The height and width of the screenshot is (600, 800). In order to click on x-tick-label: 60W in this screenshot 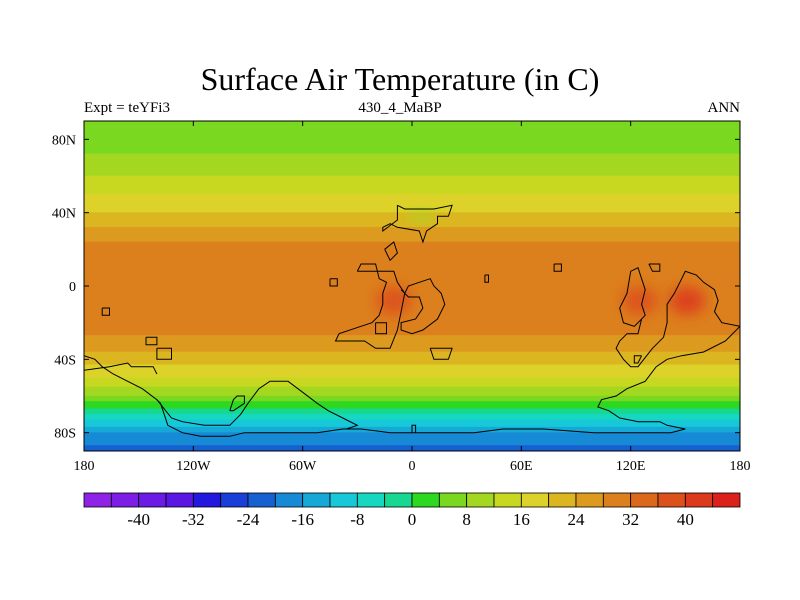, I will do `click(303, 466)`.